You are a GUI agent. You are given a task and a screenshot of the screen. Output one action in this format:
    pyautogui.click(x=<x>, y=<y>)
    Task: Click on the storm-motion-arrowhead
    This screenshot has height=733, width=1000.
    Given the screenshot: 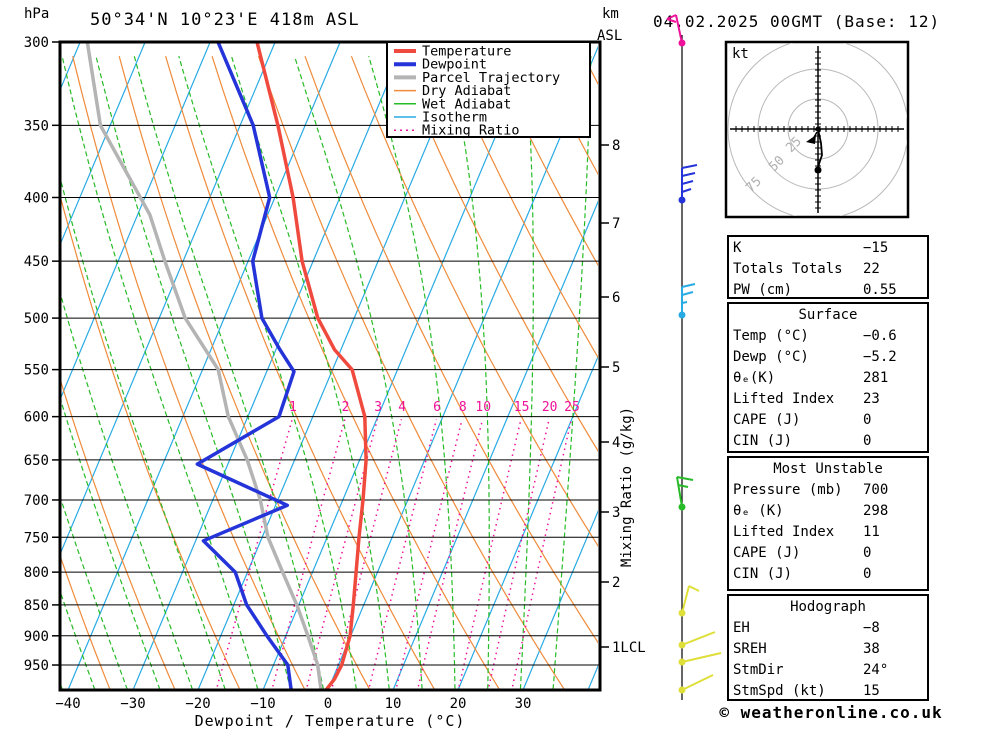 What is the action you would take?
    pyautogui.click(x=811, y=139)
    